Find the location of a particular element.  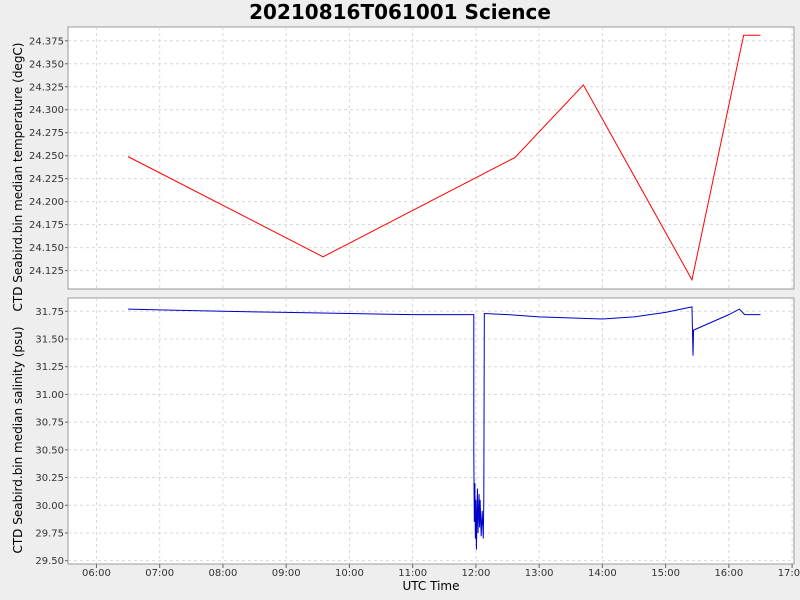

x-tick-label-7: 13:00 is located at coordinates (539, 573).